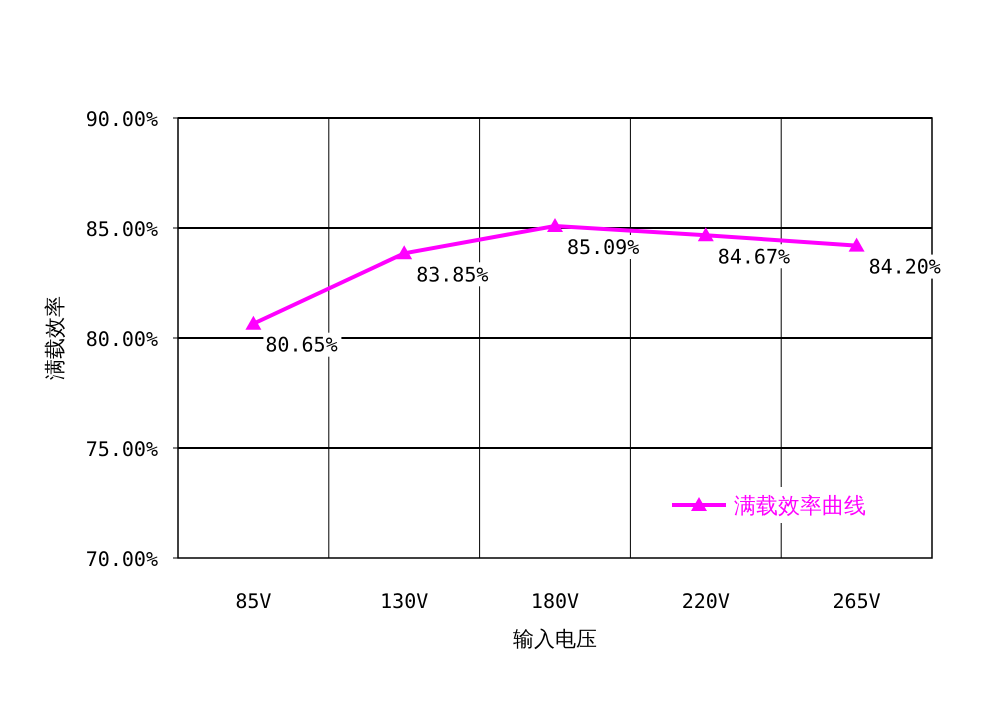  I want to click on legend-label: 满载效率曲线, so click(800, 506).